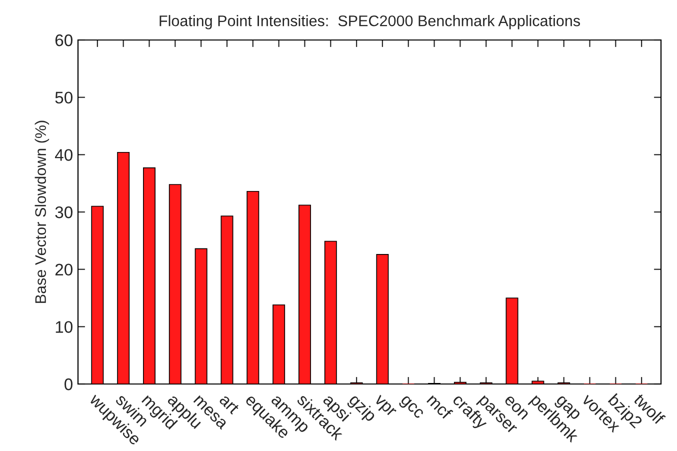  I want to click on y-tick-label: 30, so click(63, 212).